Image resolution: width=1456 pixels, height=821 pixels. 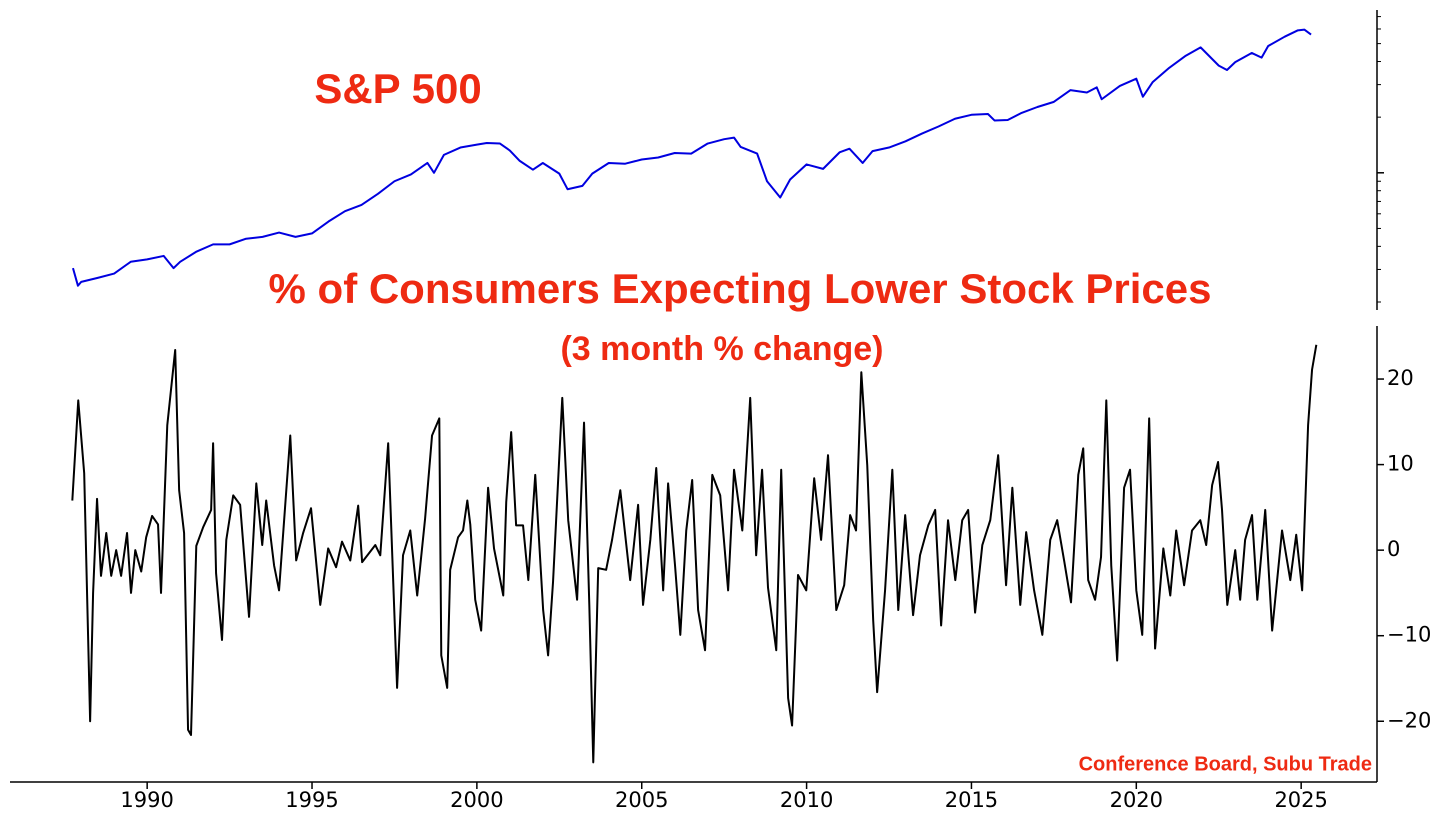 What do you see at coordinates (1136, 800) in the screenshot?
I see `x-tick-label: 2020` at bounding box center [1136, 800].